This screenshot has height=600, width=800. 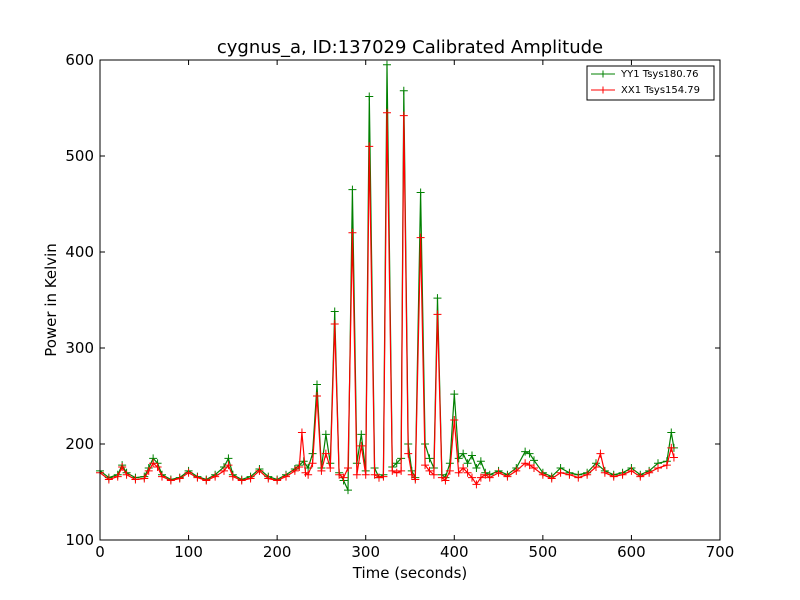 I want to click on legend: YY1 Tsys180.76 XX1 Tsys154.79, so click(x=650, y=83).